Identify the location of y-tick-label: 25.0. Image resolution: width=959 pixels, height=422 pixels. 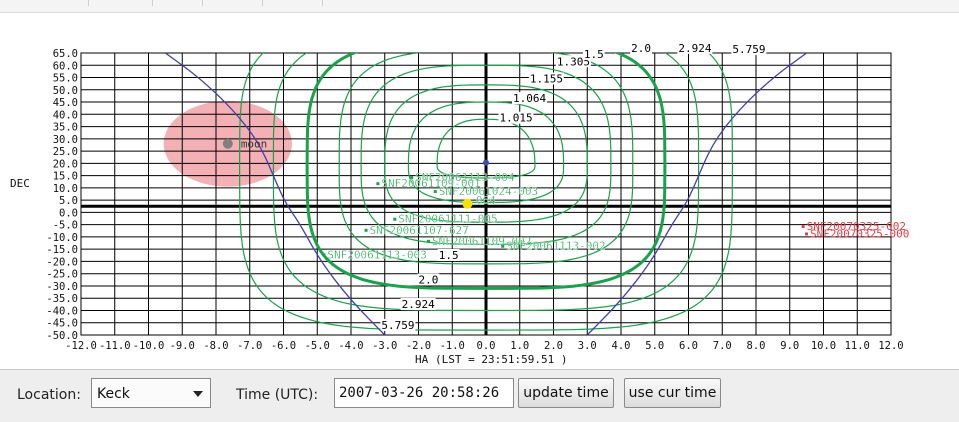
(65, 152).